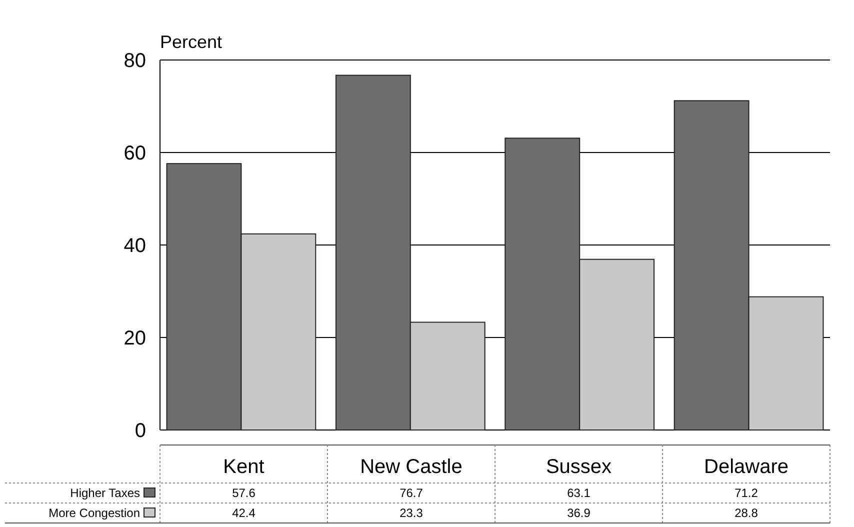 The image size is (854, 527). What do you see at coordinates (135, 246) in the screenshot?
I see `y-tick-label: 40` at bounding box center [135, 246].